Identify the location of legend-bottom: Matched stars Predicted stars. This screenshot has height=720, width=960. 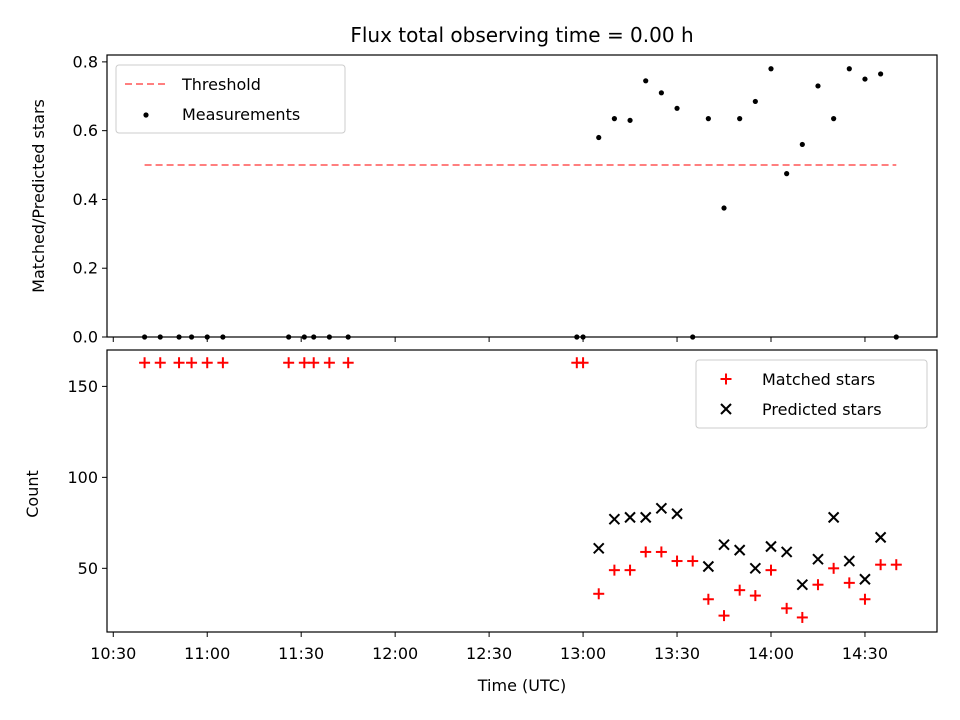
(811, 394).